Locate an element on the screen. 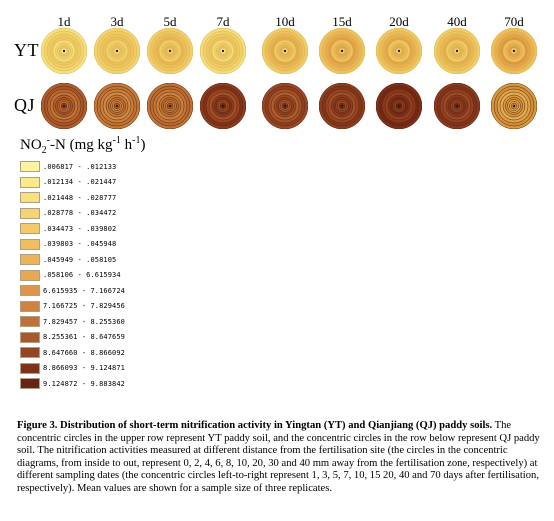 Image resolution: width=554 pixels, height=521 pixels. legend-item: .012134 - .021447 is located at coordinates (72, 183).